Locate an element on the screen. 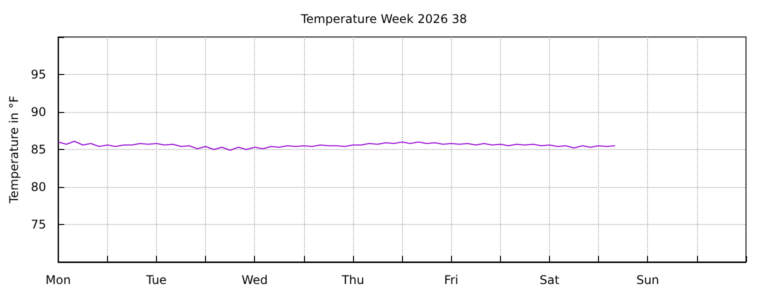 The image size is (768, 288). x-tick-label: Wed is located at coordinates (255, 280).